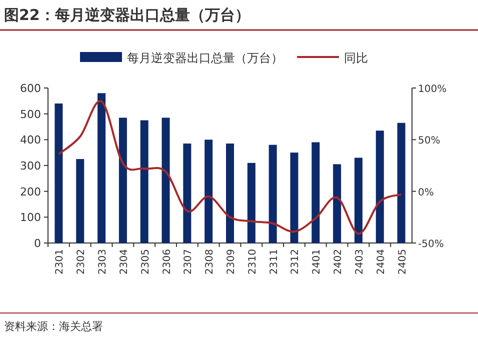  Describe the element at coordinates (30, 114) in the screenshot. I see `y-tick-label: 500` at that location.